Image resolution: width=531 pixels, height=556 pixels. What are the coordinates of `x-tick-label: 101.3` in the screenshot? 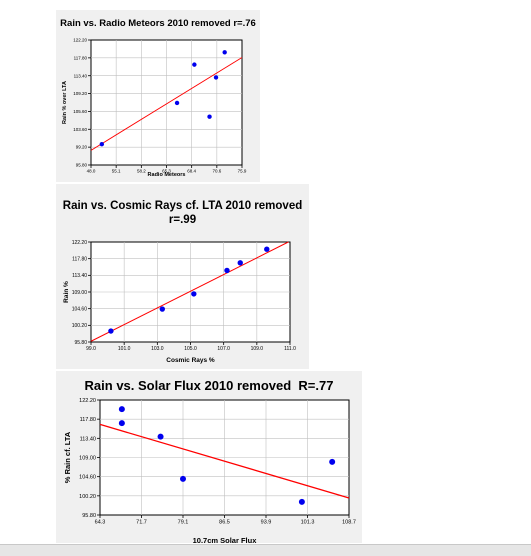 It's located at (308, 523).